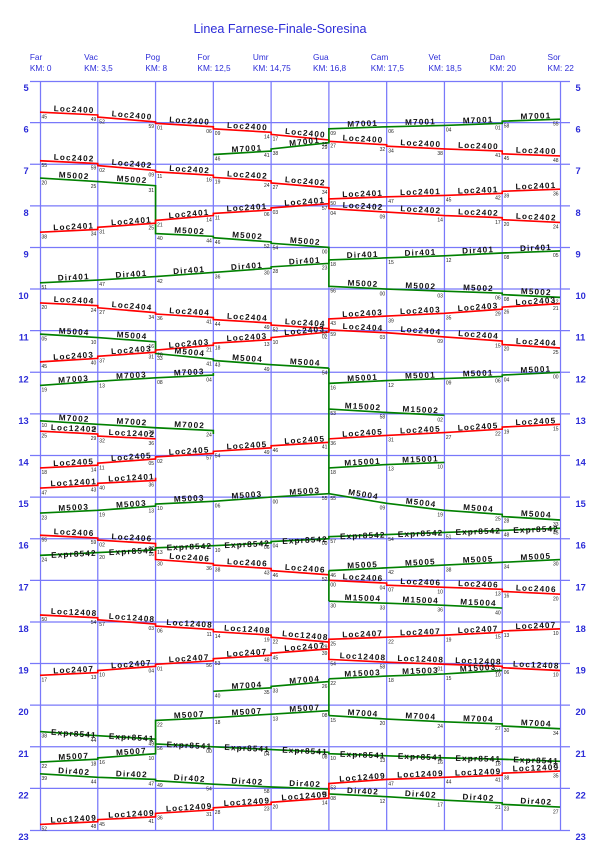 This screenshot has width=600, height=855. I want to click on svg-text: 45, so click(45, 117).